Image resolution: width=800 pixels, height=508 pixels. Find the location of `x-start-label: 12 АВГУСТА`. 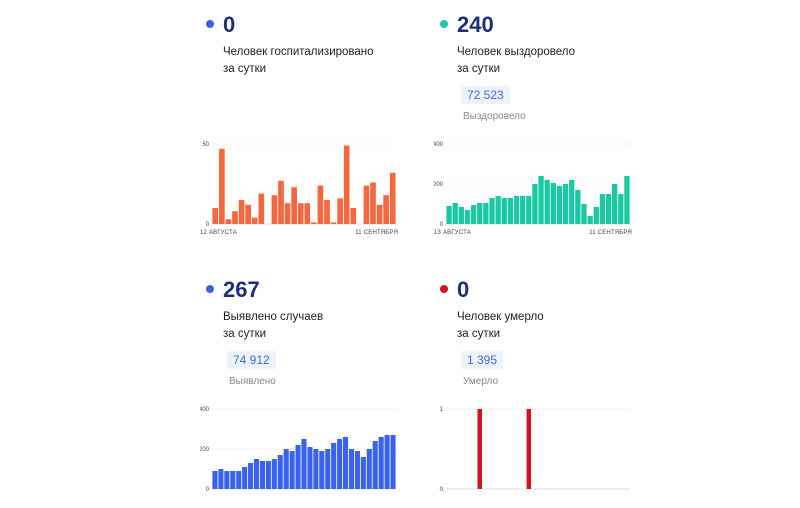

x-start-label: 12 АВГУСТА is located at coordinates (218, 233).